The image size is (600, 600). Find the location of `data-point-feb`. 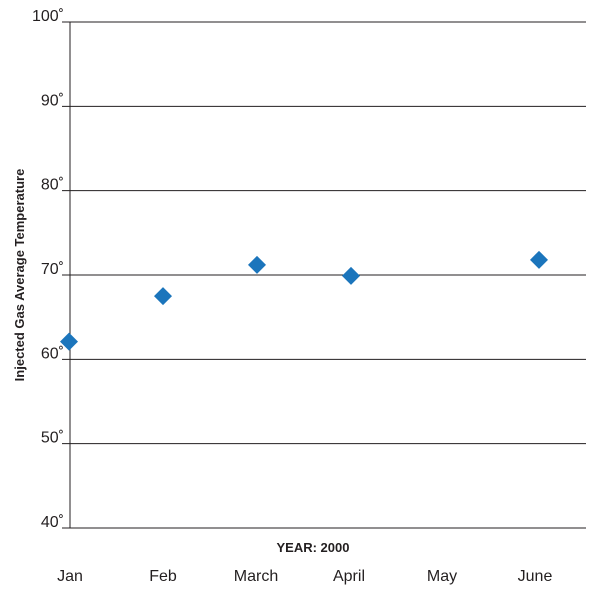

data-point-feb is located at coordinates (163, 296).